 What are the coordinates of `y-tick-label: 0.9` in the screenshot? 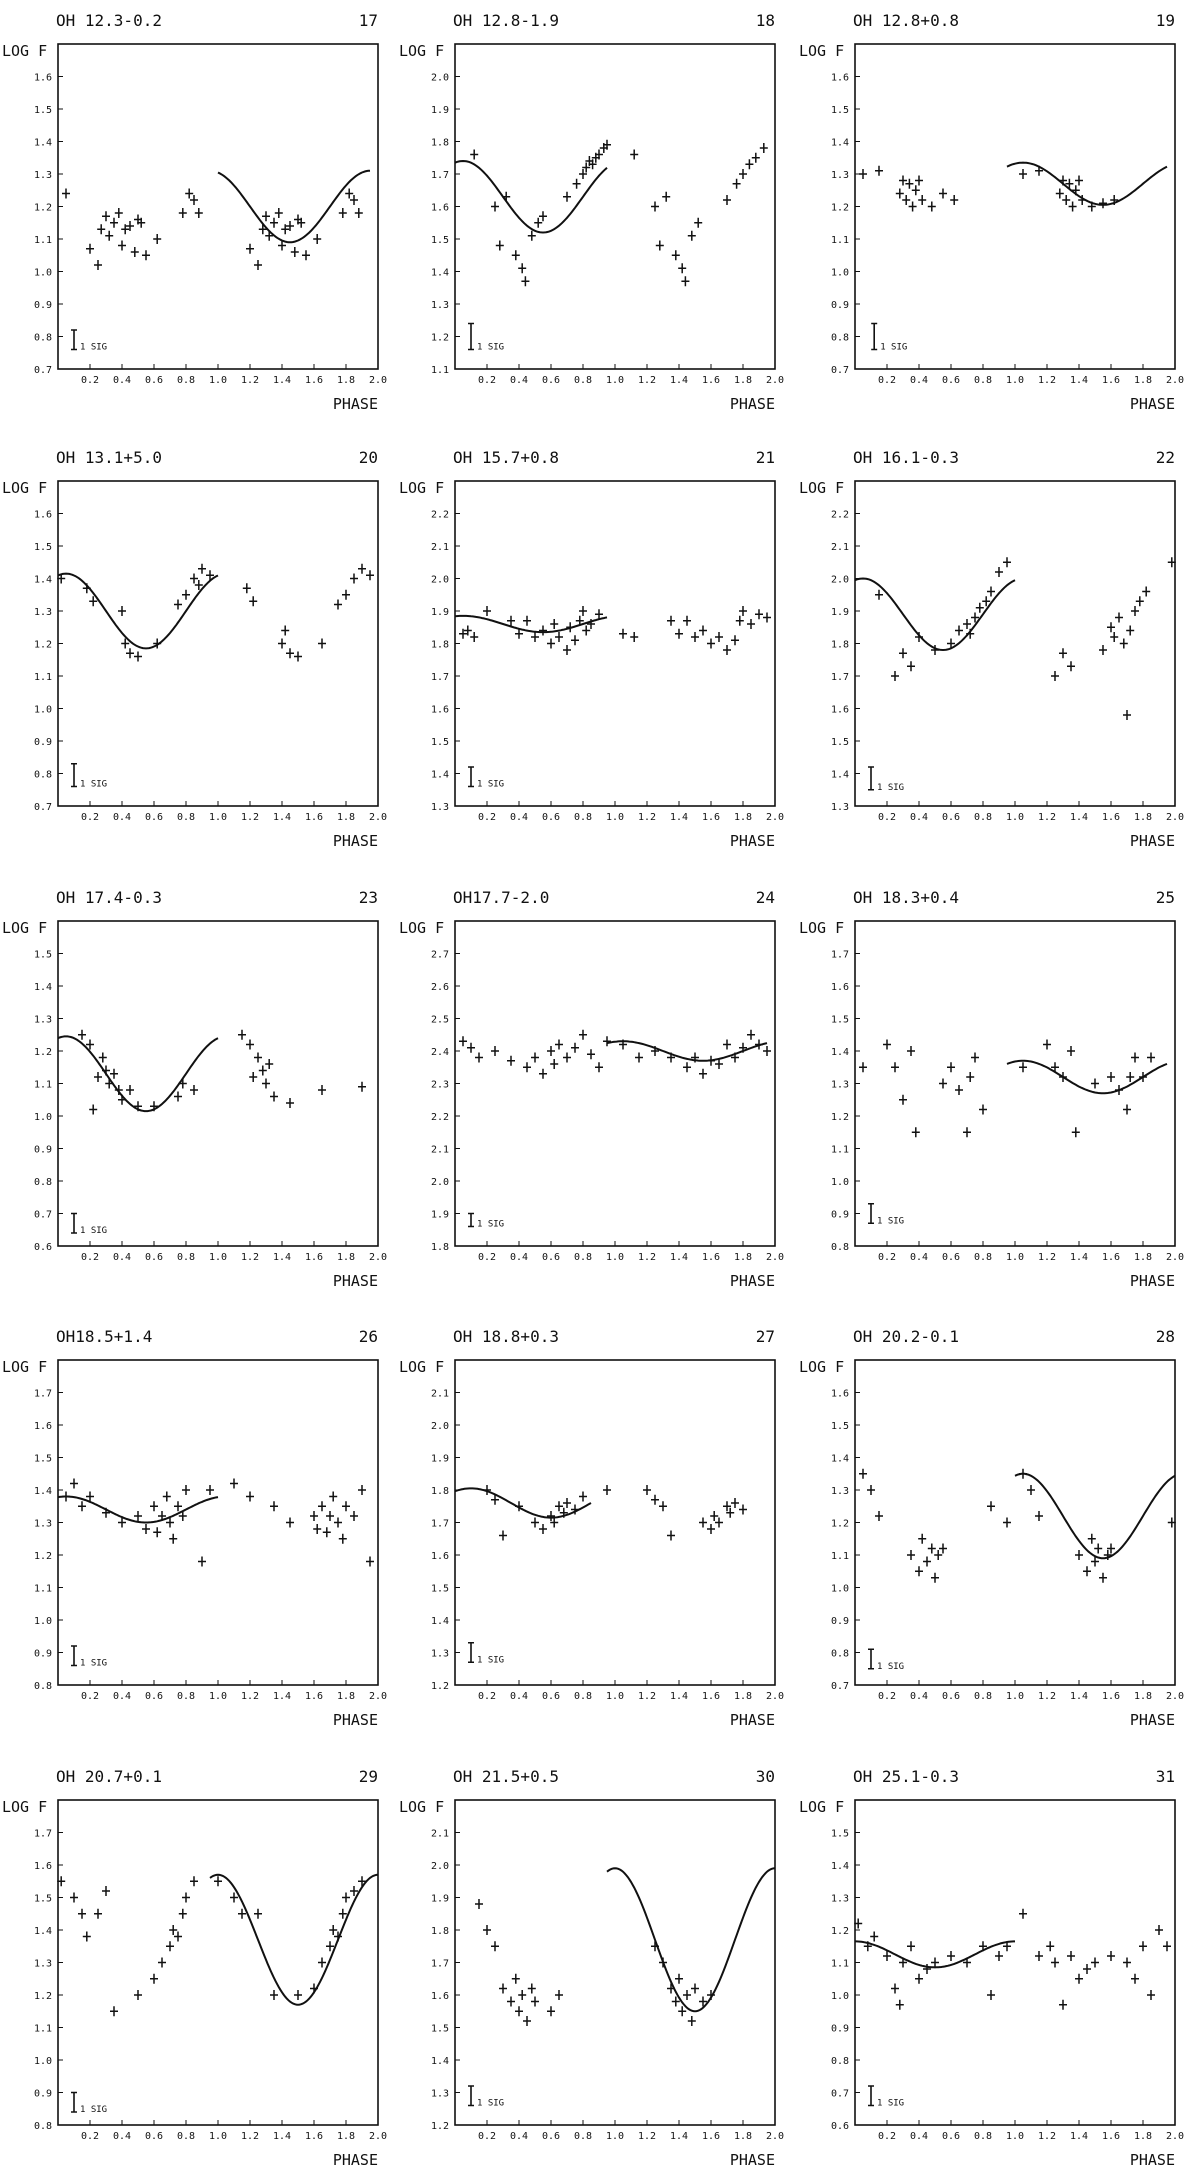 It's located at (43, 305).